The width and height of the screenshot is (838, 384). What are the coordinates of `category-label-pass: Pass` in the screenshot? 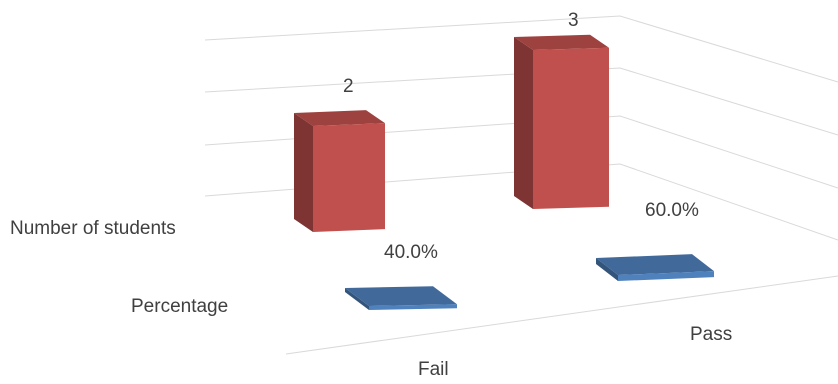 It's located at (711, 334).